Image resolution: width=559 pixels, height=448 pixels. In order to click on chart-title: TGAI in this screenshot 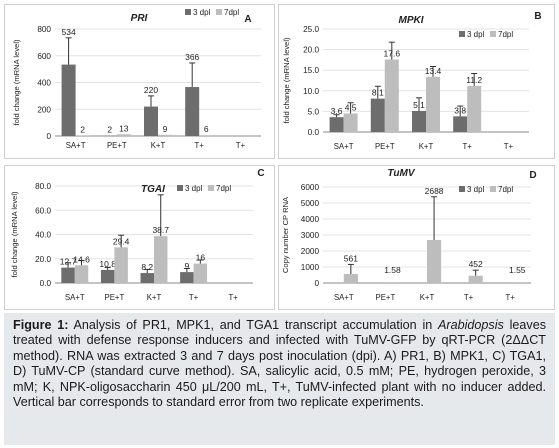, I will do `click(153, 189)`.